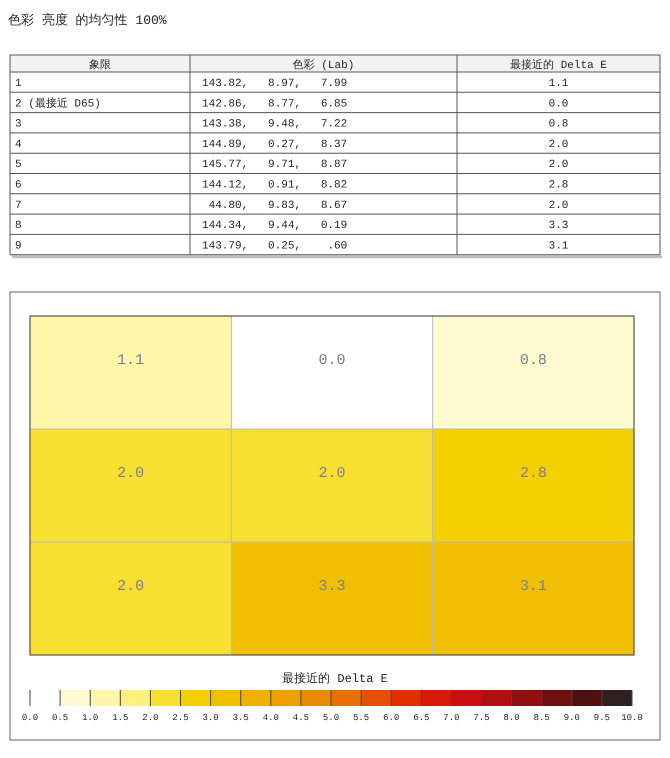 The height and width of the screenshot is (758, 670). Describe the element at coordinates (275, 206) in the screenshot. I see `text: 44.80, 9.83, 8.67` at that location.